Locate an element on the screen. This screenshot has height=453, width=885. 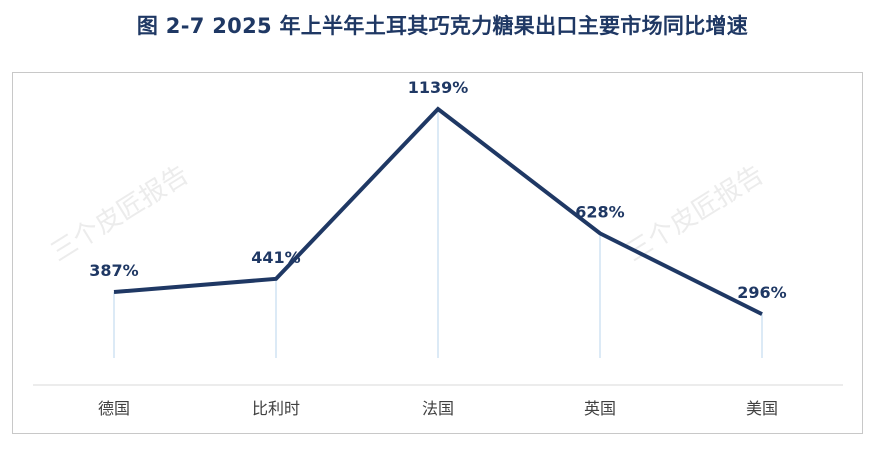
data-label: 628% is located at coordinates (599, 211).